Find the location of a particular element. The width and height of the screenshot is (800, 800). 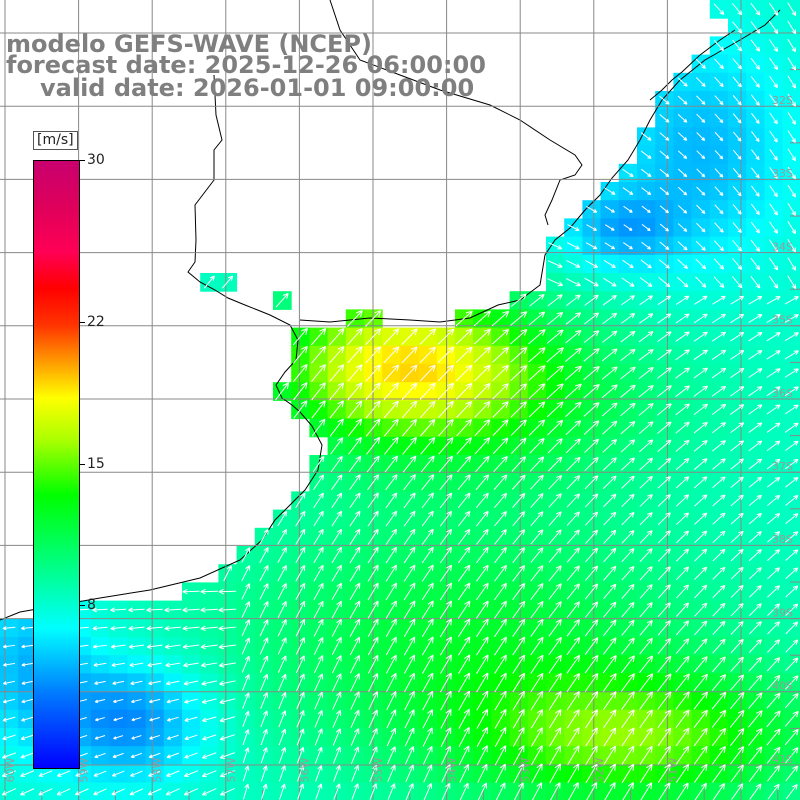

colorbar-tick-label: 15 is located at coordinates (96, 463).